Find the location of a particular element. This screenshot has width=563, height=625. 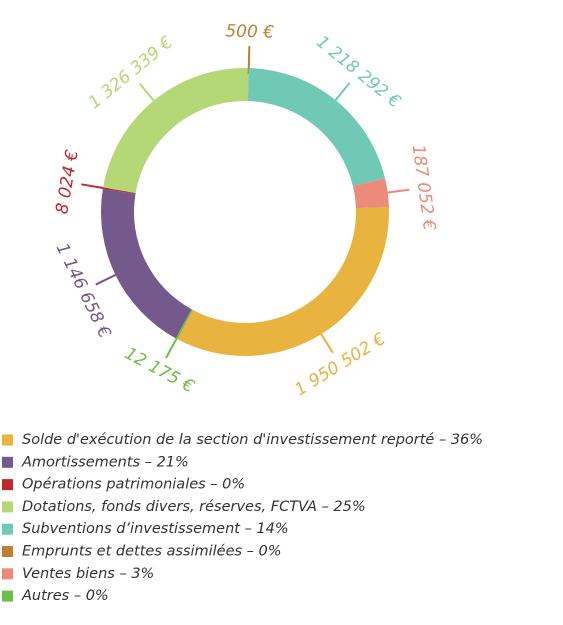

legend-label: Amortissements – 21% is located at coordinates (105, 462).